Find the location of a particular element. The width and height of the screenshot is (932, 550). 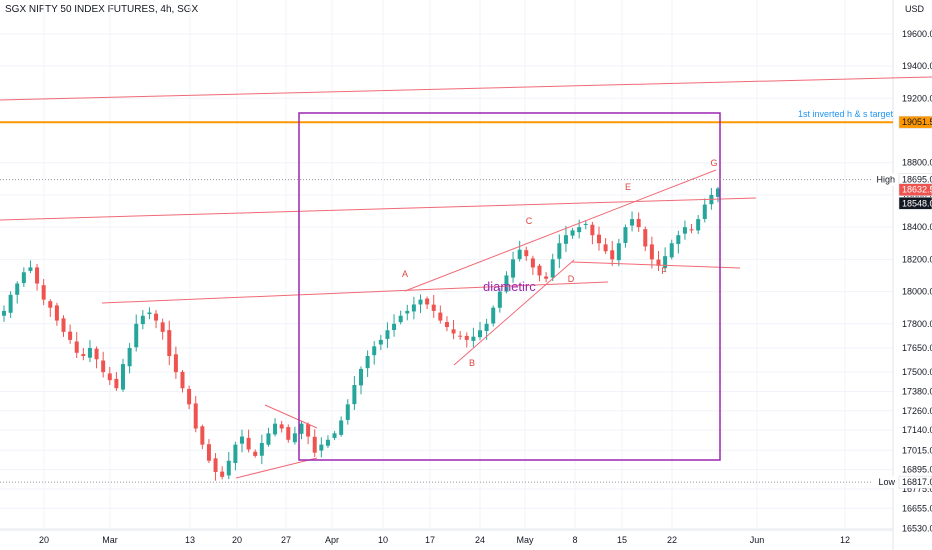

wave-label: A is located at coordinates (405, 274).